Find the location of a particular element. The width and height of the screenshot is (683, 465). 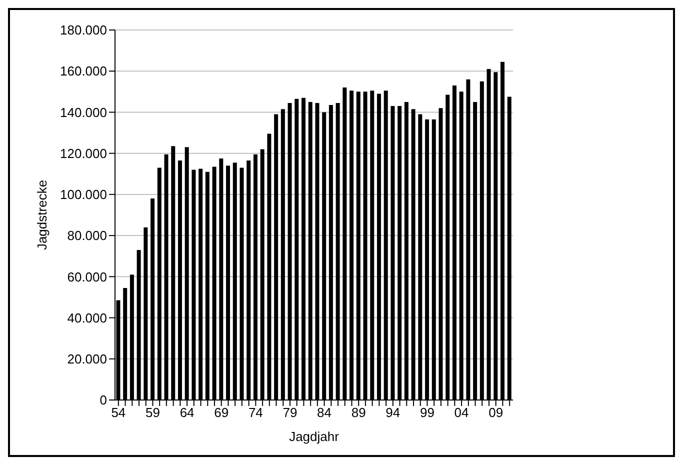

y-tick-label: 100.000 is located at coordinates (83, 194).